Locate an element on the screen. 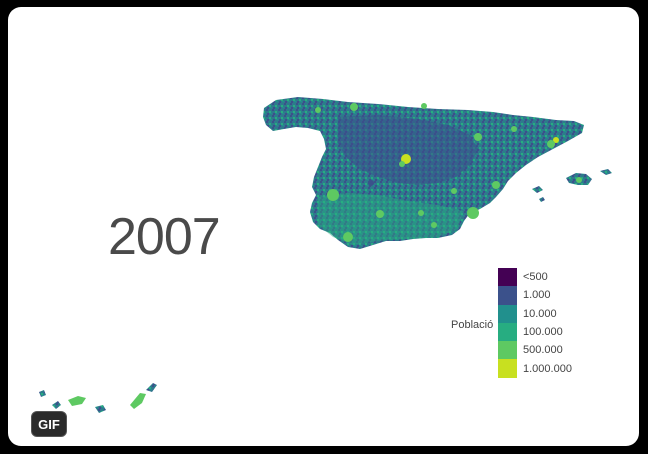 This screenshot has height=454, width=648. legend-item: 1.000 is located at coordinates (535, 295).